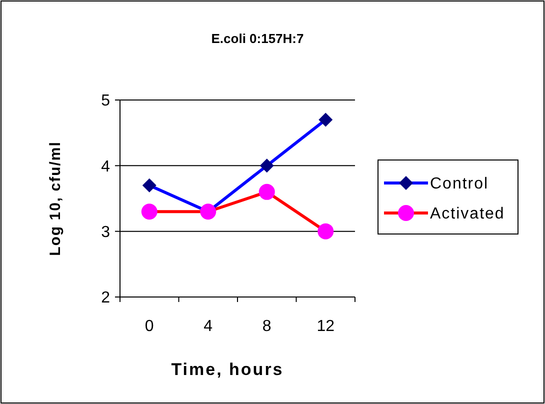 The image size is (545, 404). What do you see at coordinates (55, 198) in the screenshot?
I see `y-axis-title: Log 10, cfu/ml` at bounding box center [55, 198].